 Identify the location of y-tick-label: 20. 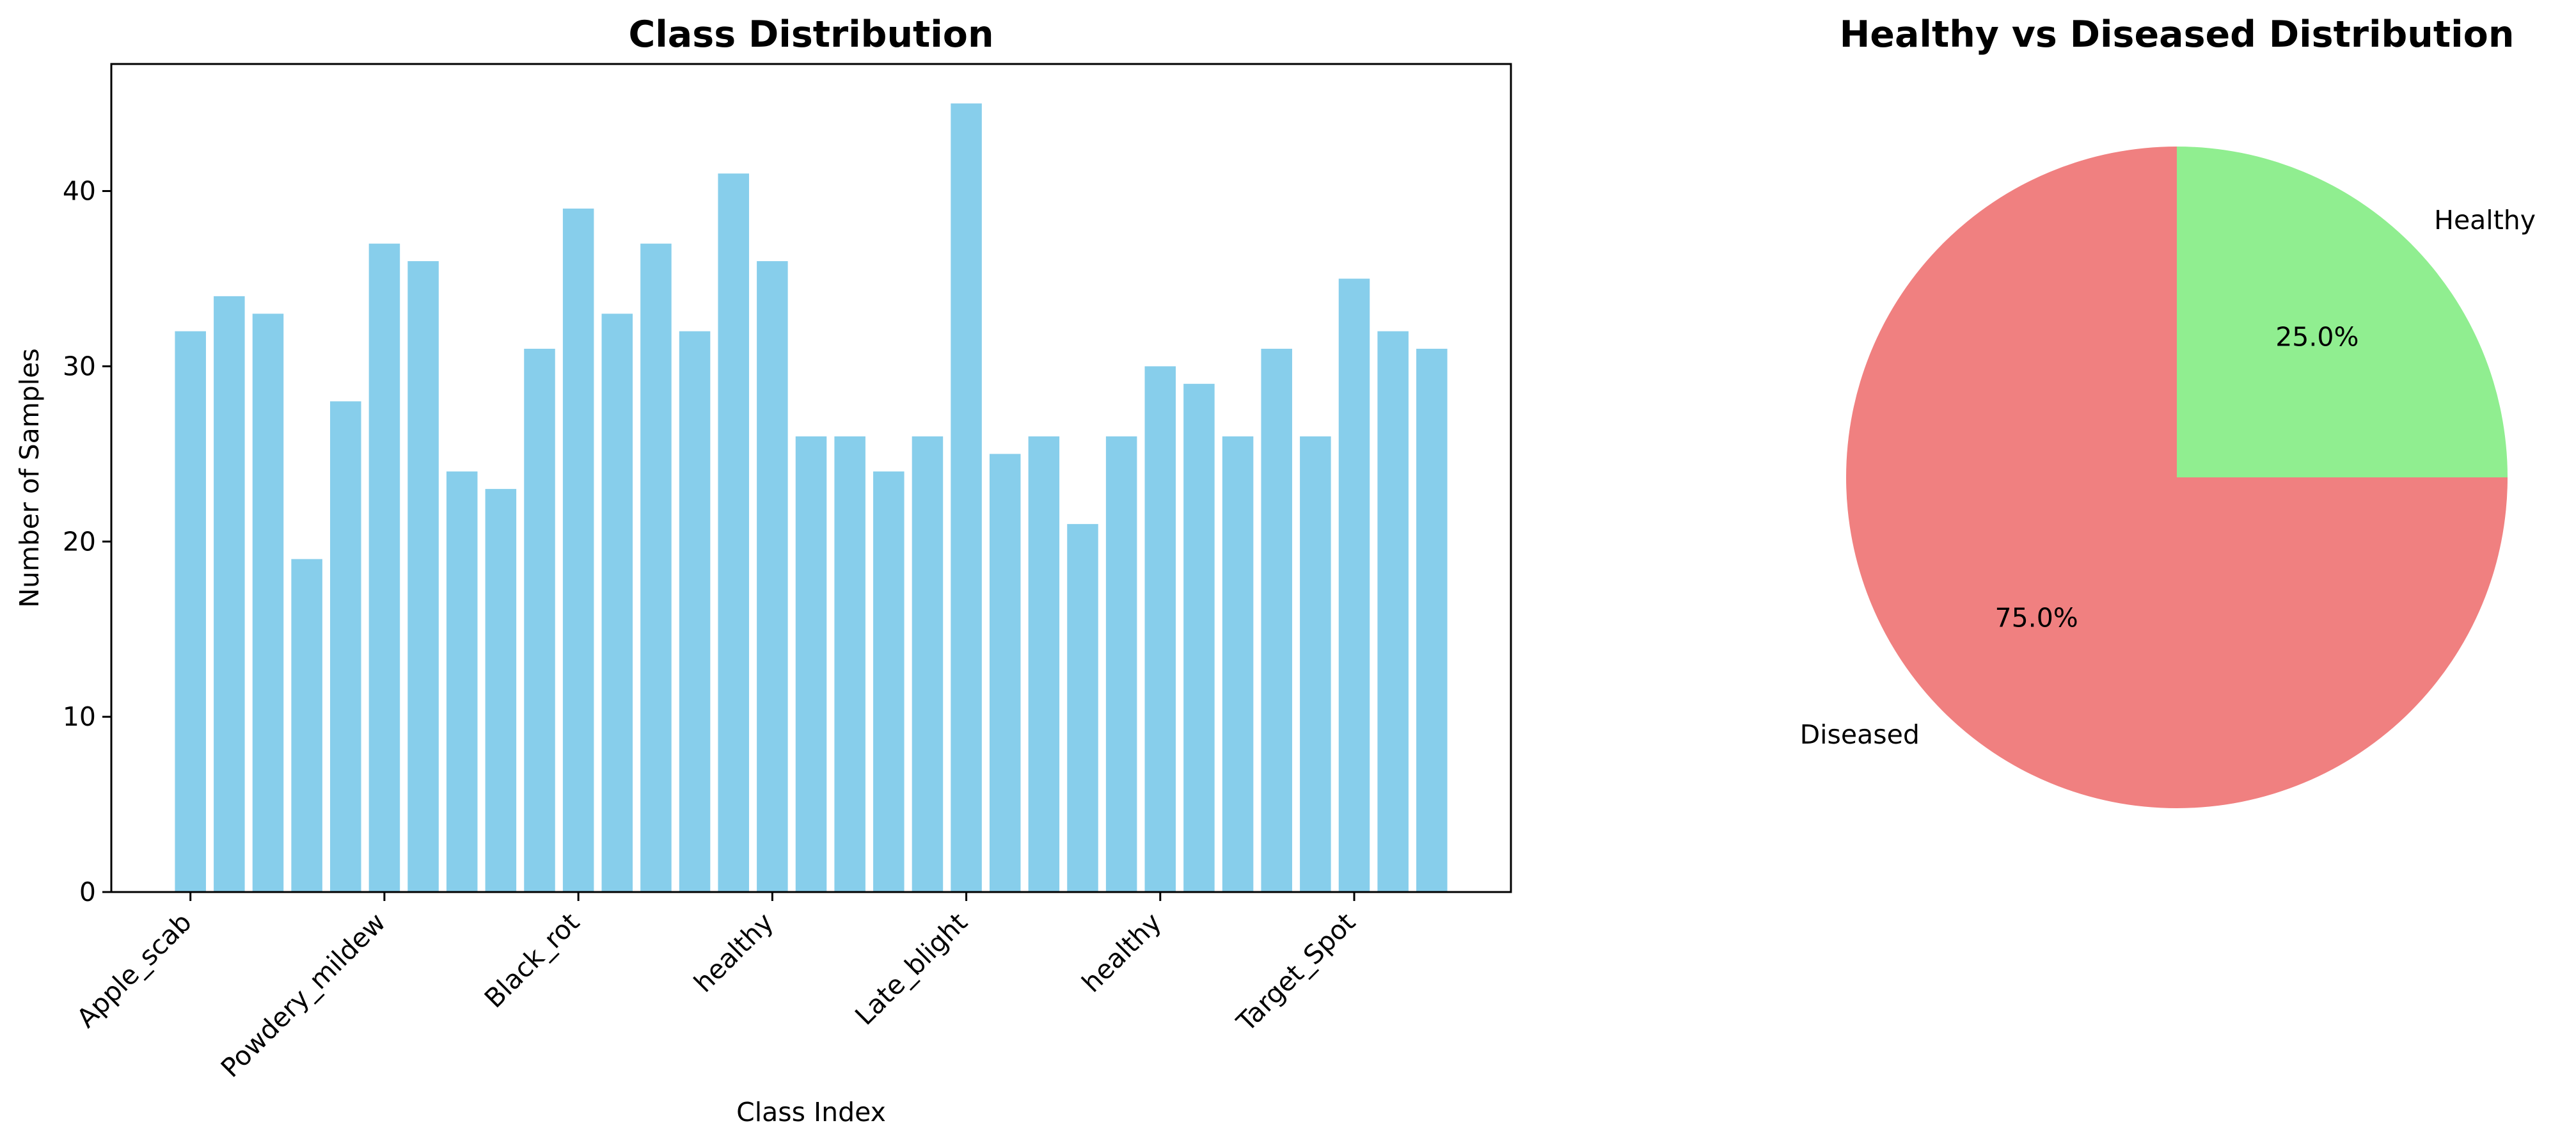
(79, 541).